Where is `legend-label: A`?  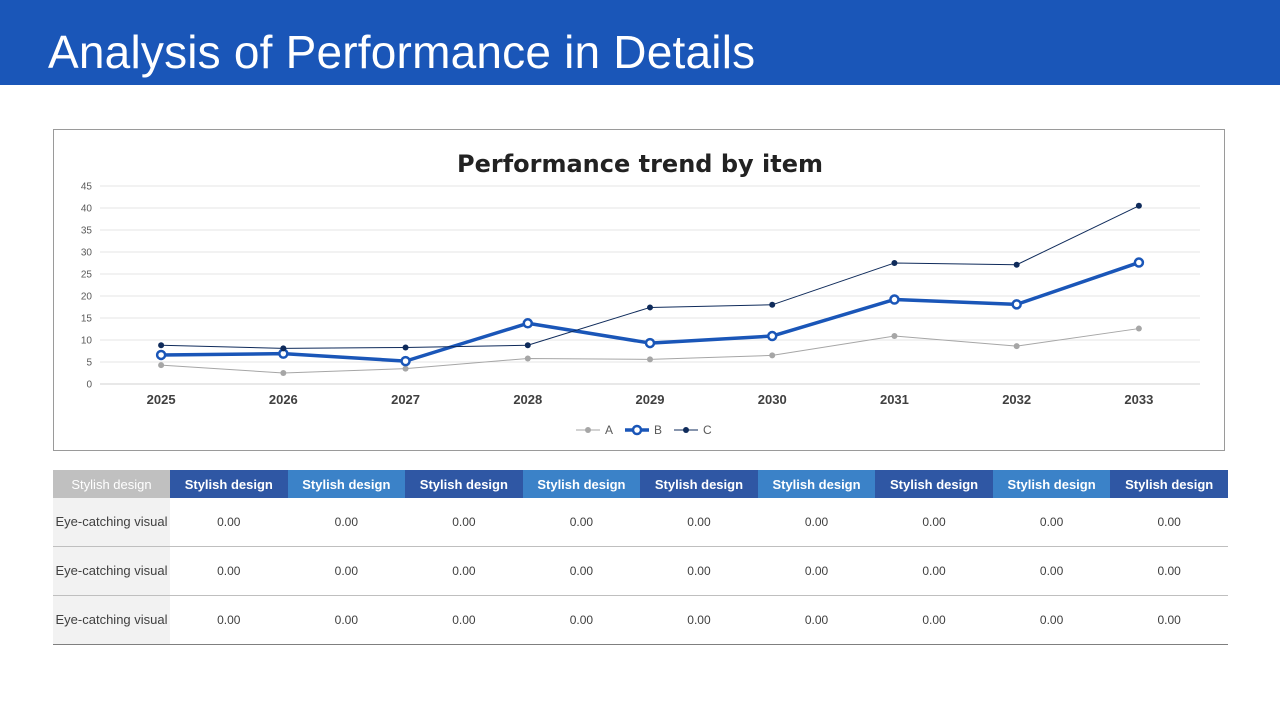 legend-label: A is located at coordinates (609, 430).